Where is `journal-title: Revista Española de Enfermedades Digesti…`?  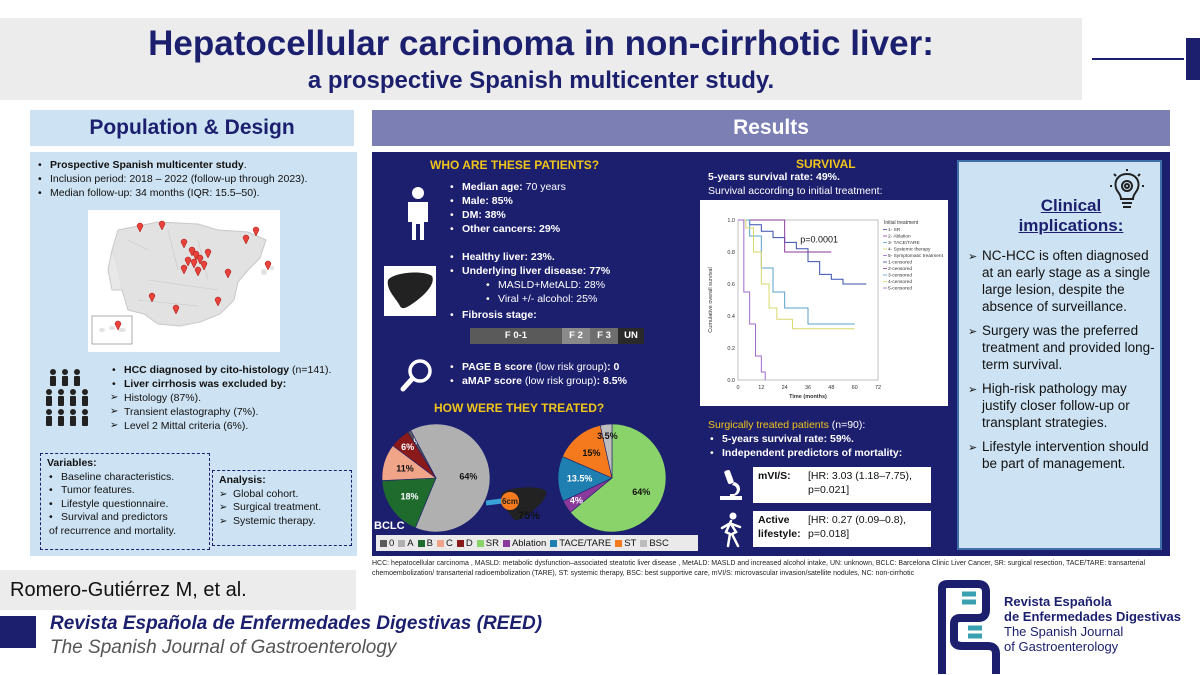 journal-title: Revista Española de Enfermedades Digesti… is located at coordinates (296, 623).